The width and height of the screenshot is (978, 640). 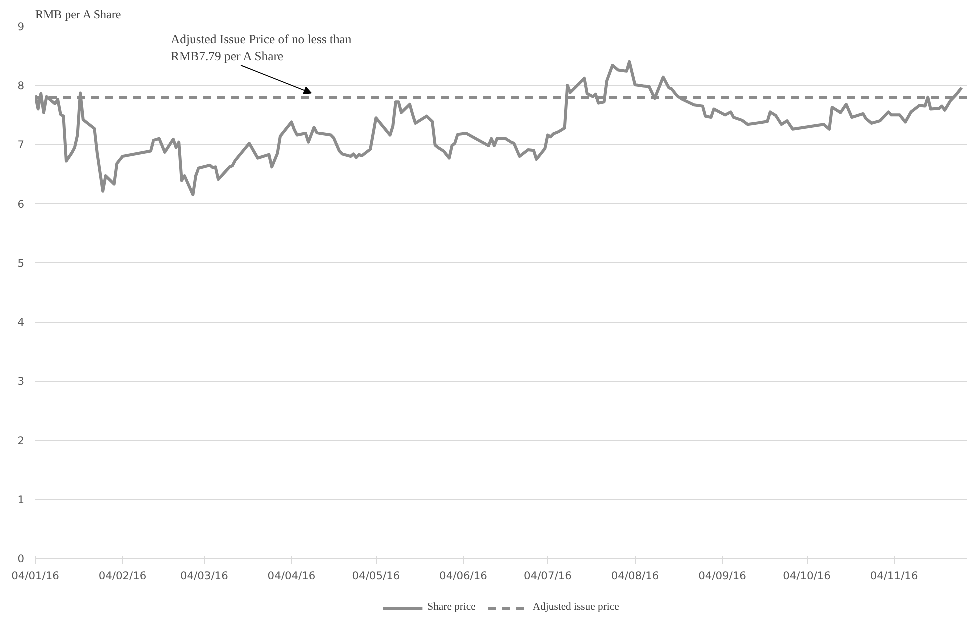 I want to click on x-tick-label: 04/08/16, so click(x=635, y=576).